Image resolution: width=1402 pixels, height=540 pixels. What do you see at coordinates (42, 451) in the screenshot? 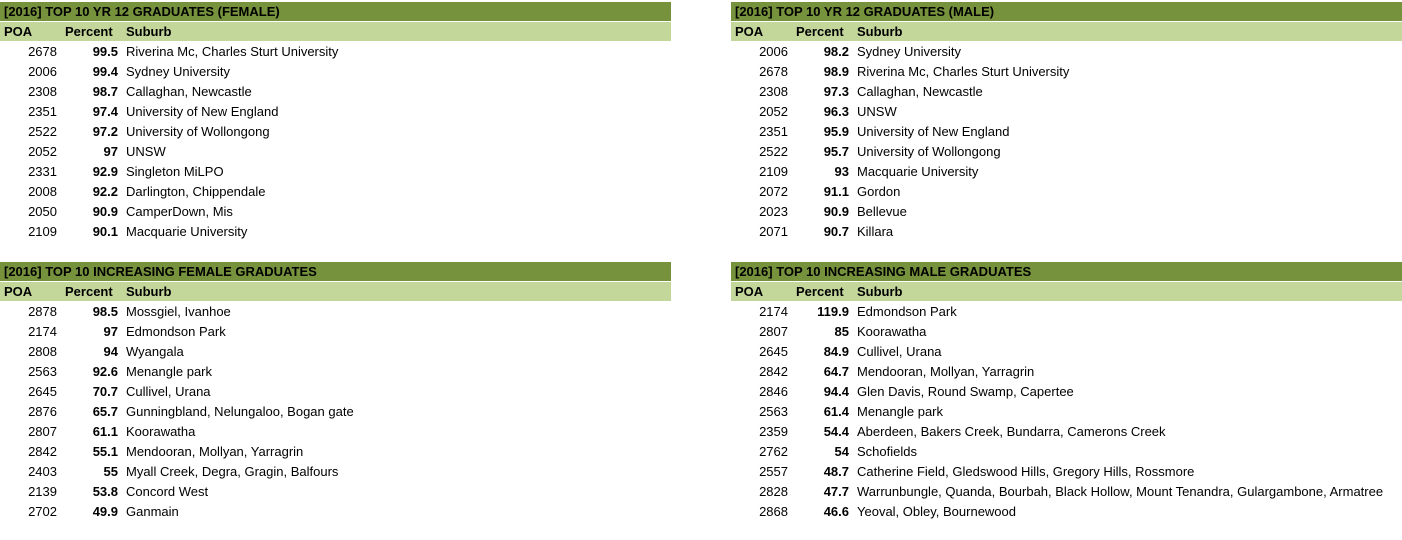
I see `poa-cell: 2842` at bounding box center [42, 451].